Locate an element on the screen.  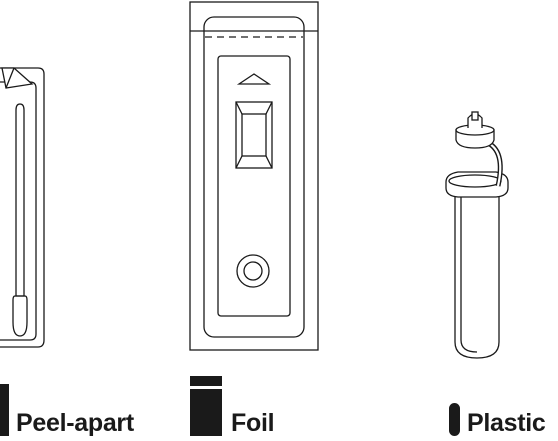
peel-apart-label: Peel-apart is located at coordinates (75, 423).